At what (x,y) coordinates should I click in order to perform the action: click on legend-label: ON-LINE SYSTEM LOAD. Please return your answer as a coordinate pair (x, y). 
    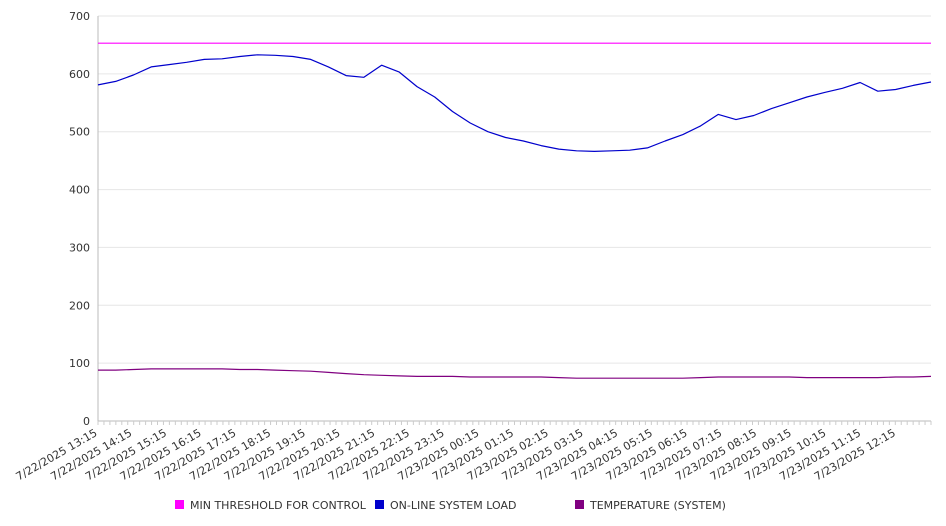
    Looking at the image, I should click on (453, 505).